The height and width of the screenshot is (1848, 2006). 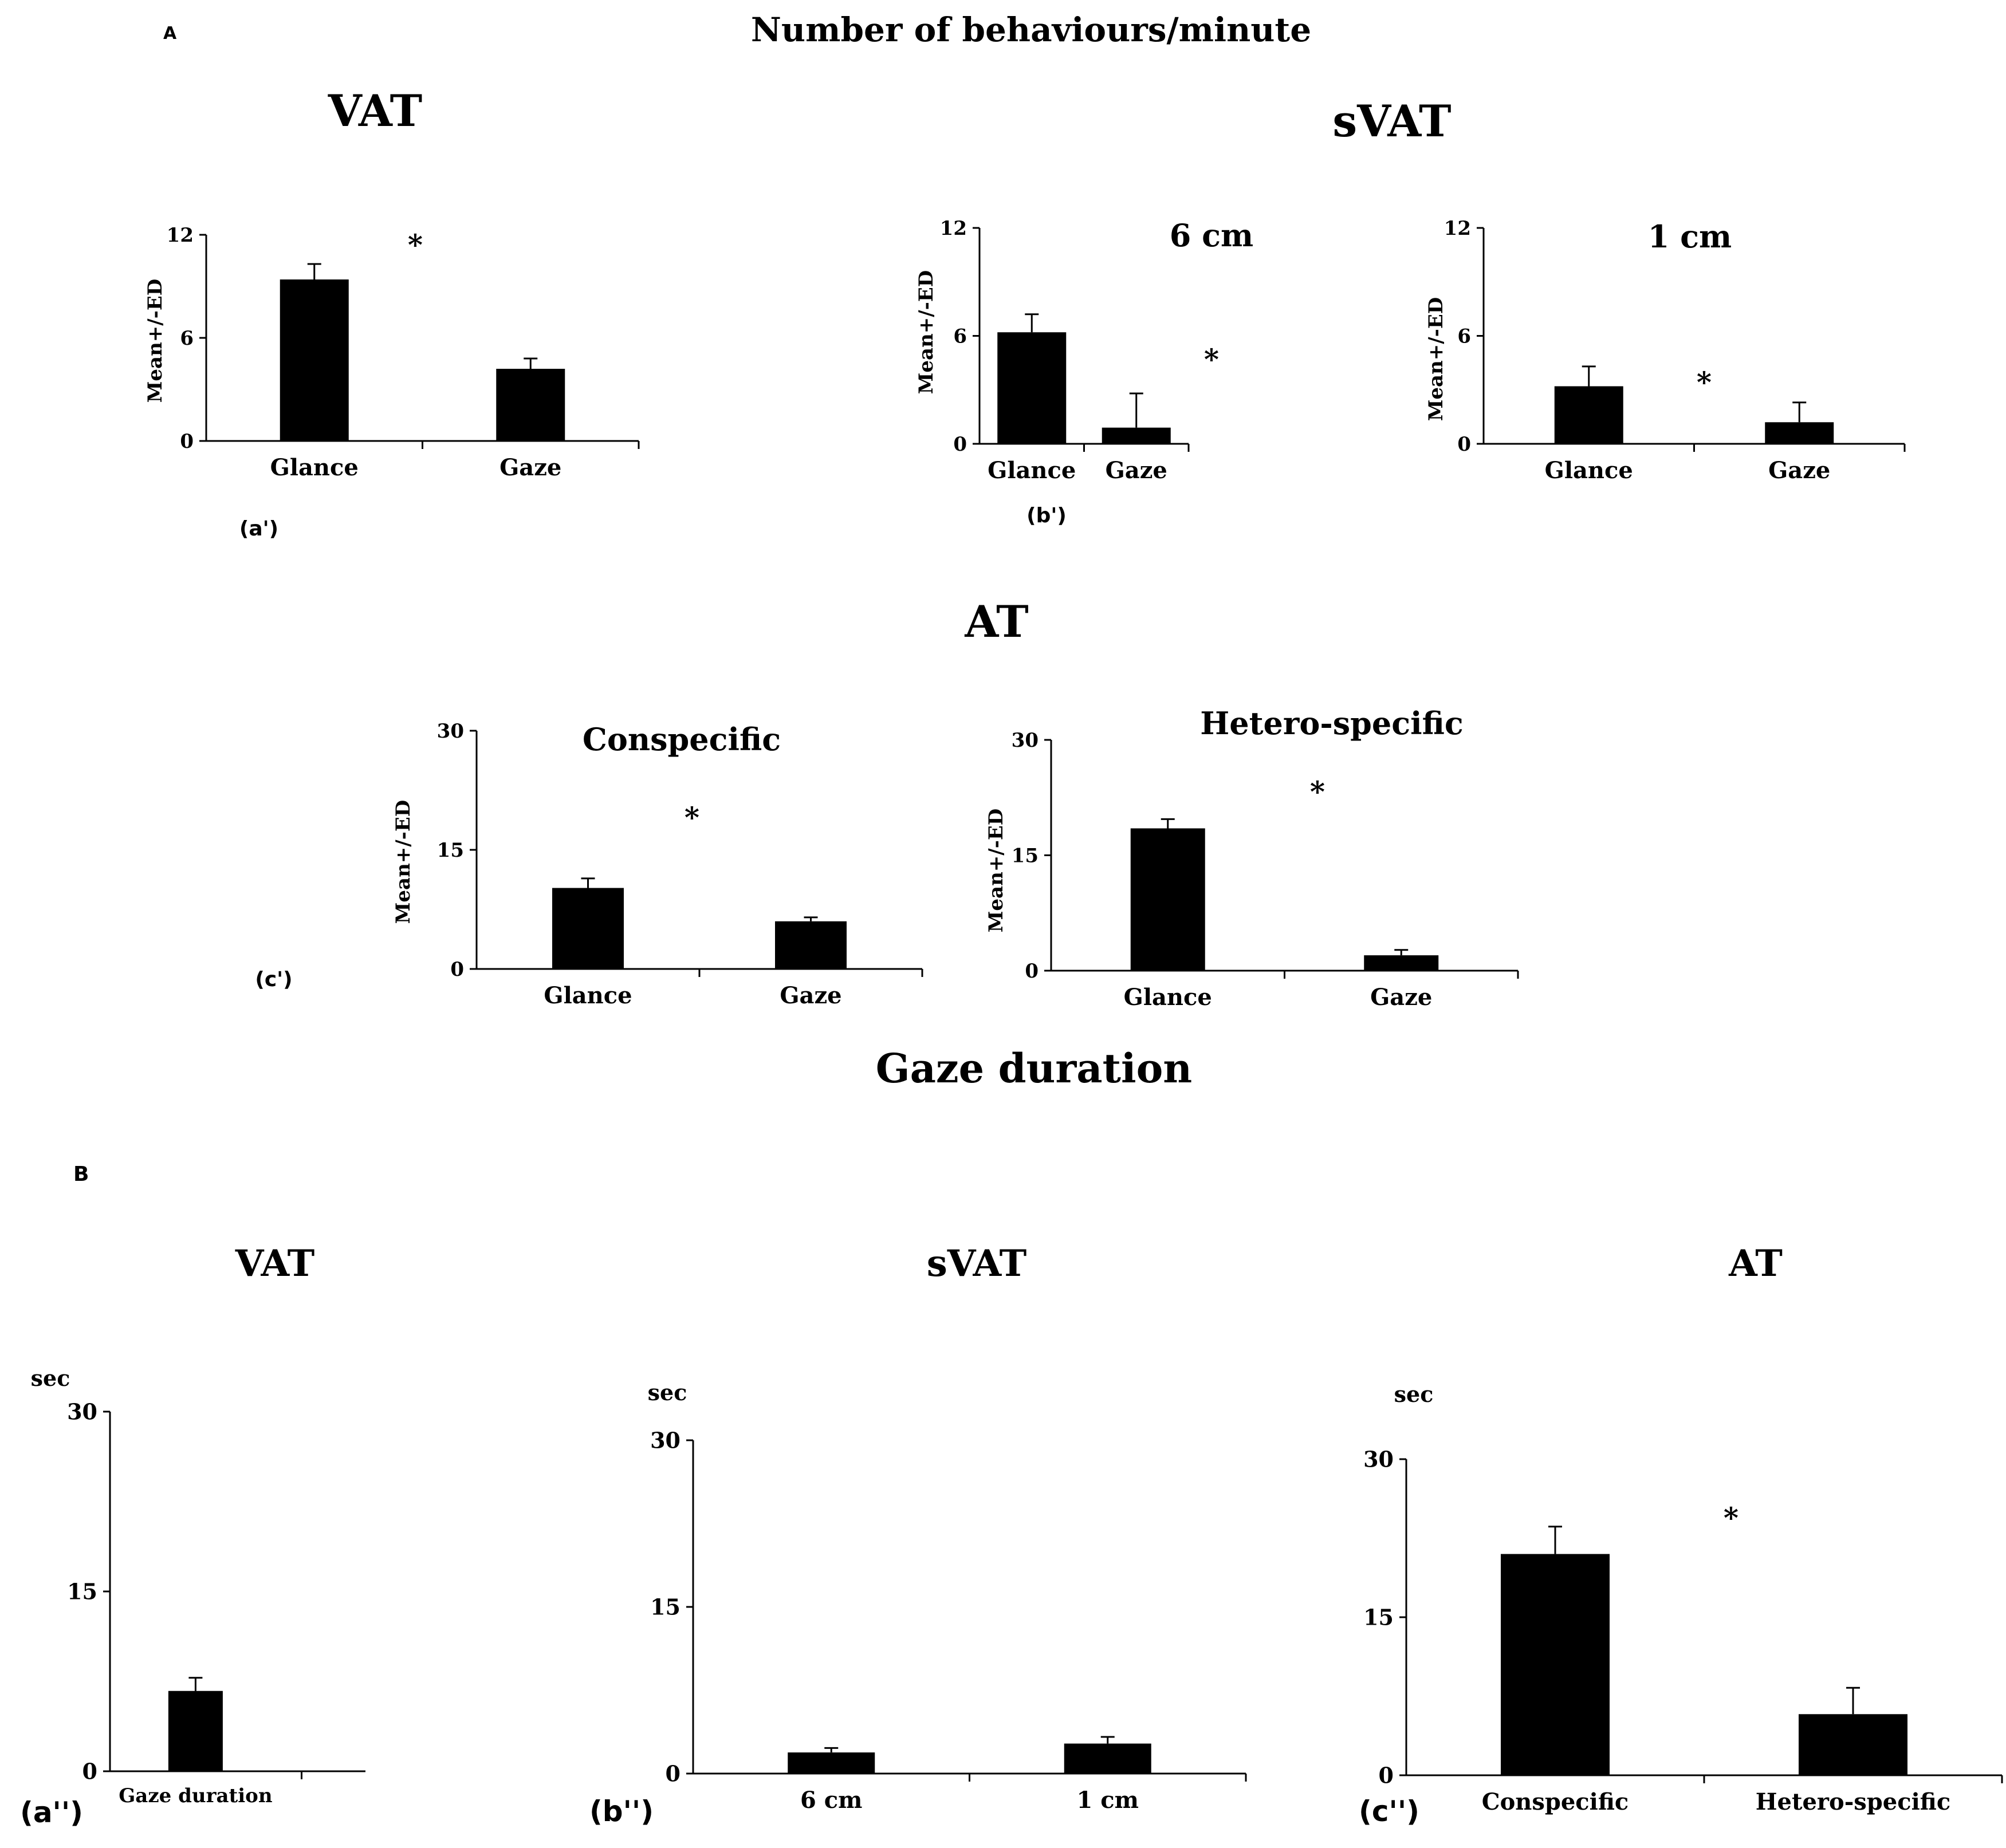 I want to click on vat-title-a: VAT, so click(x=375, y=110).